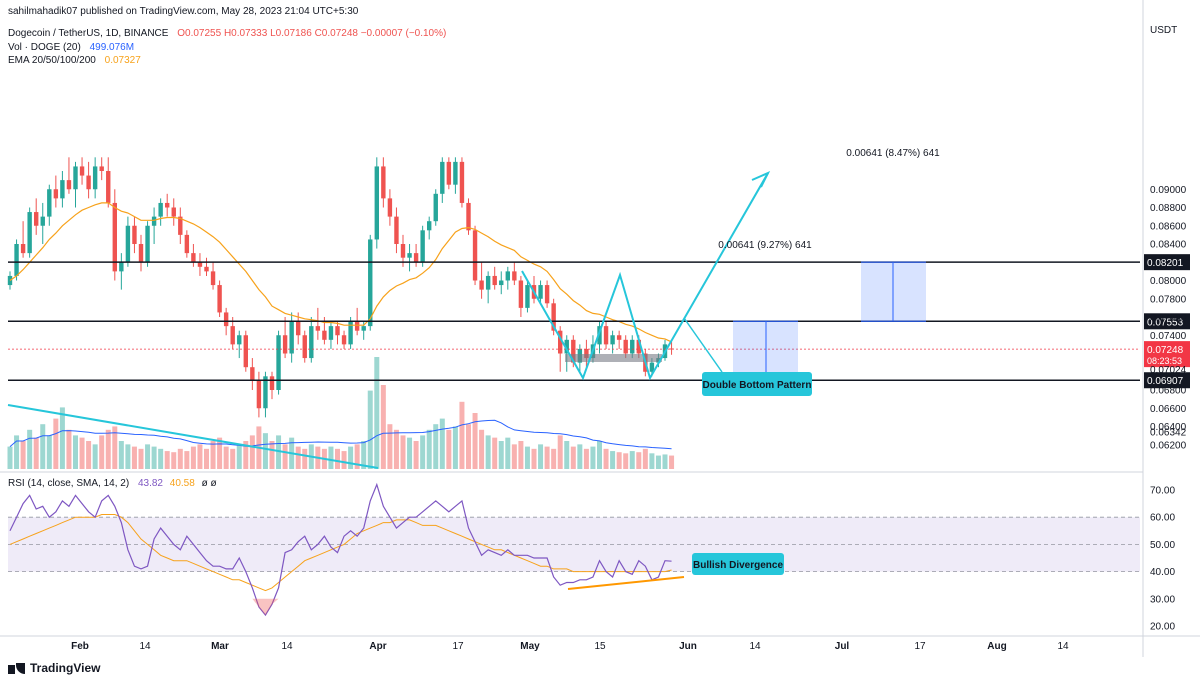  Describe the element at coordinates (1162, 627) in the screenshot. I see `rsi-tick-label: 20.00` at that location.